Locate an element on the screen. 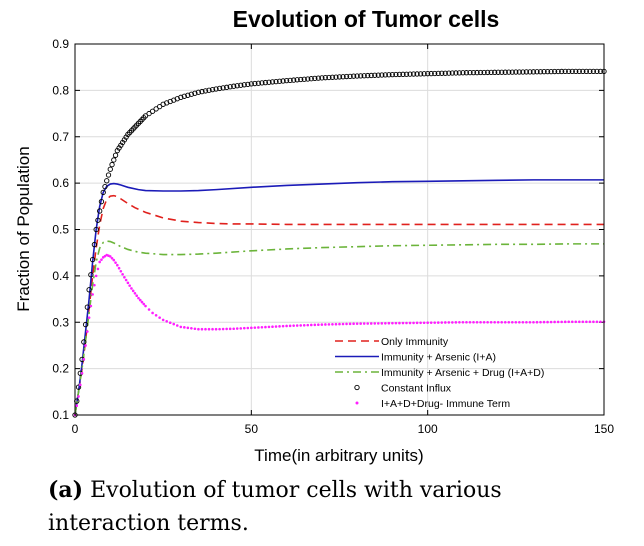 The height and width of the screenshot is (546, 644). legend-swatch is located at coordinates (357, 403).